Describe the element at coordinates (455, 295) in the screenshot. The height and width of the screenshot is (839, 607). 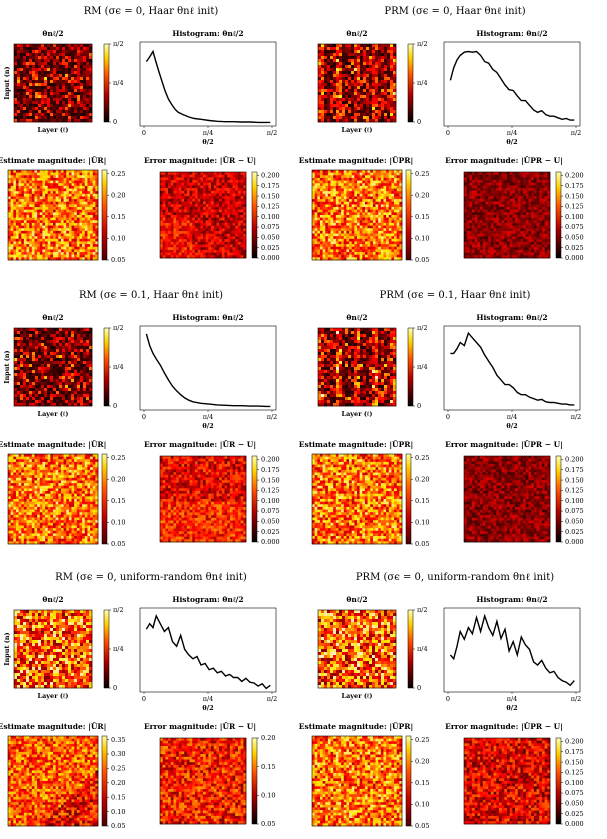
I see `panel-title: PRM (σϵ = 0.1, Haar θnℓ init)` at that location.